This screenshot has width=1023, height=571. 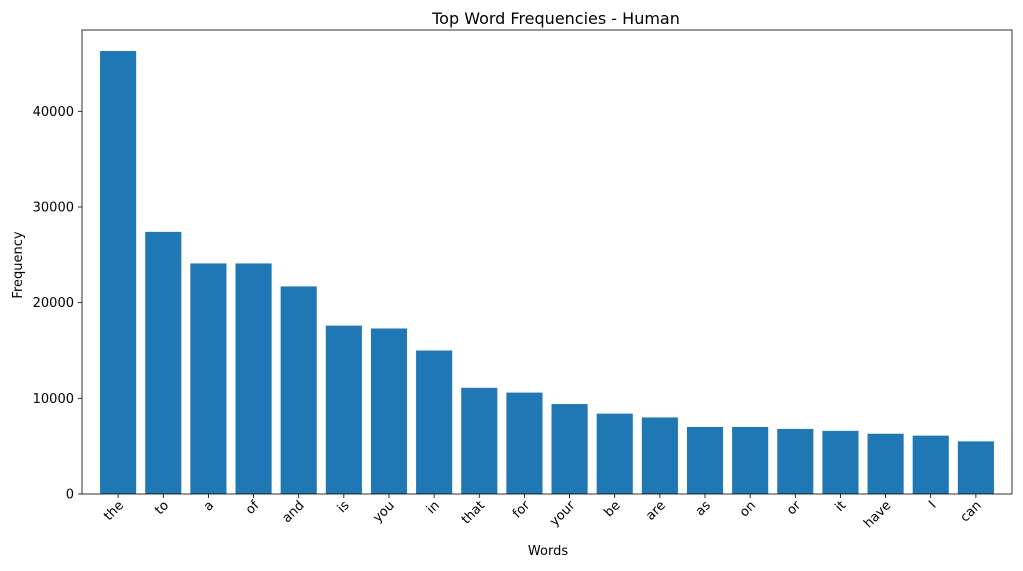 I want to click on bar-a, so click(x=208, y=378).